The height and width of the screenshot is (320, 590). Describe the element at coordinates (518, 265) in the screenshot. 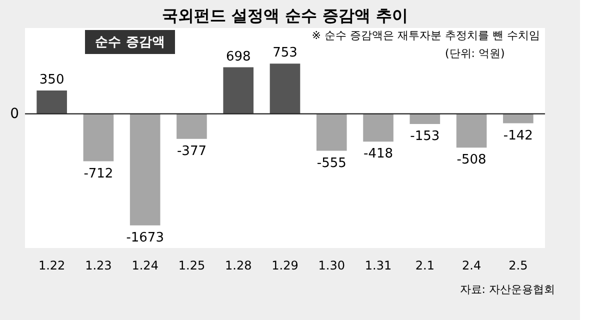

I see `x-tick-label: 2.5` at that location.